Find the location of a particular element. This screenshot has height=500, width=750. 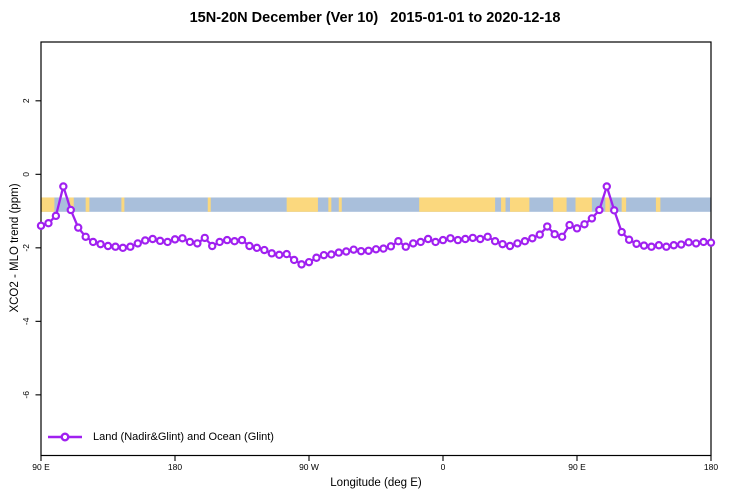

legend: Land (Nadir&Glint) and Ocean (Glint) is located at coordinates (160, 437).